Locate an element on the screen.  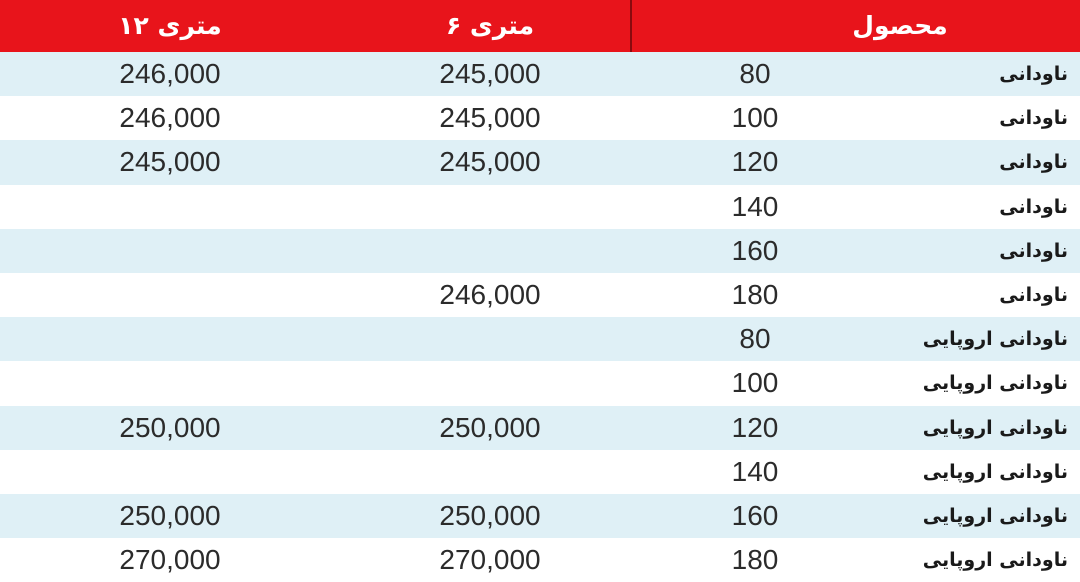
table-row: 160 ناودانی is located at coordinates (540, 250).